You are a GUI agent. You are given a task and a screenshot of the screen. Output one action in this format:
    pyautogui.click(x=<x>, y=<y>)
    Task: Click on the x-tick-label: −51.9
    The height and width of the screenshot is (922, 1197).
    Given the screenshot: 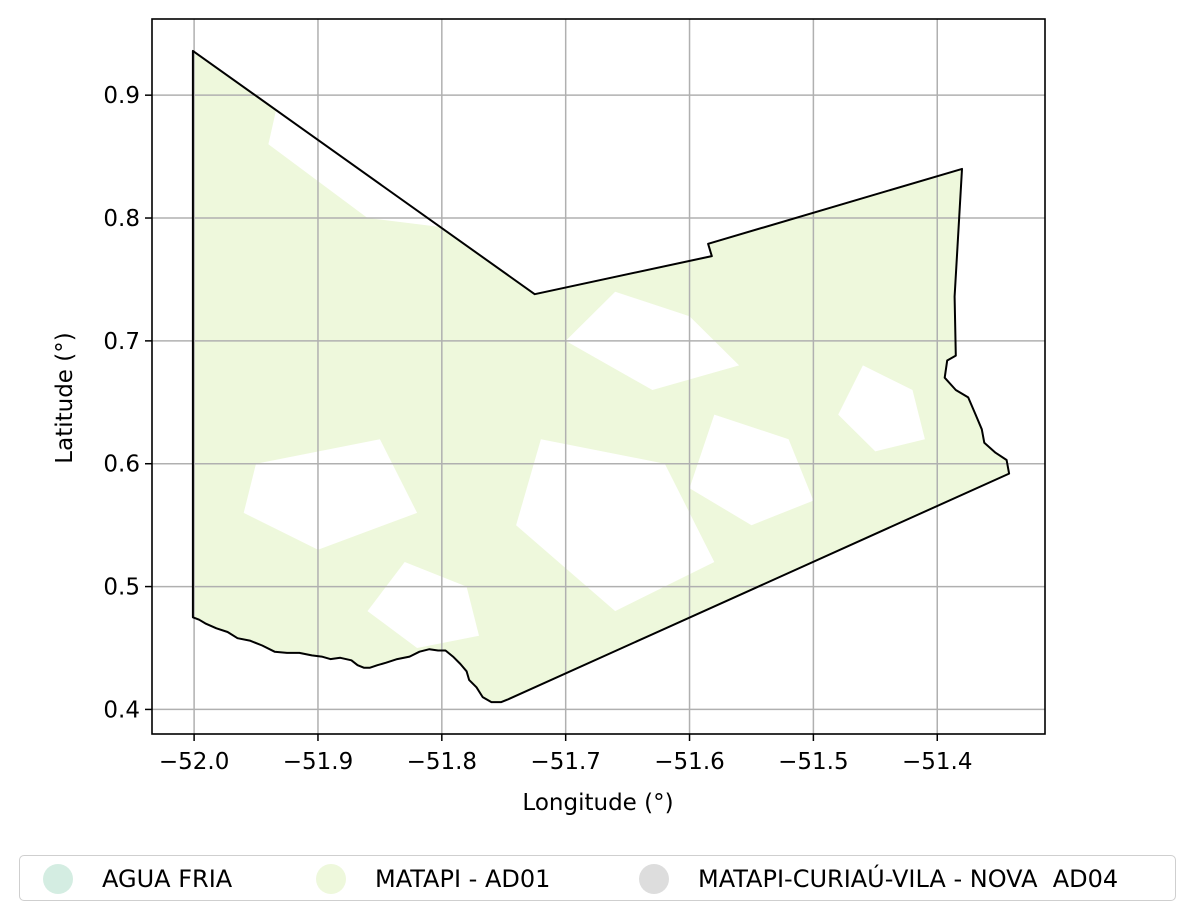 What is the action you would take?
    pyautogui.click(x=318, y=762)
    